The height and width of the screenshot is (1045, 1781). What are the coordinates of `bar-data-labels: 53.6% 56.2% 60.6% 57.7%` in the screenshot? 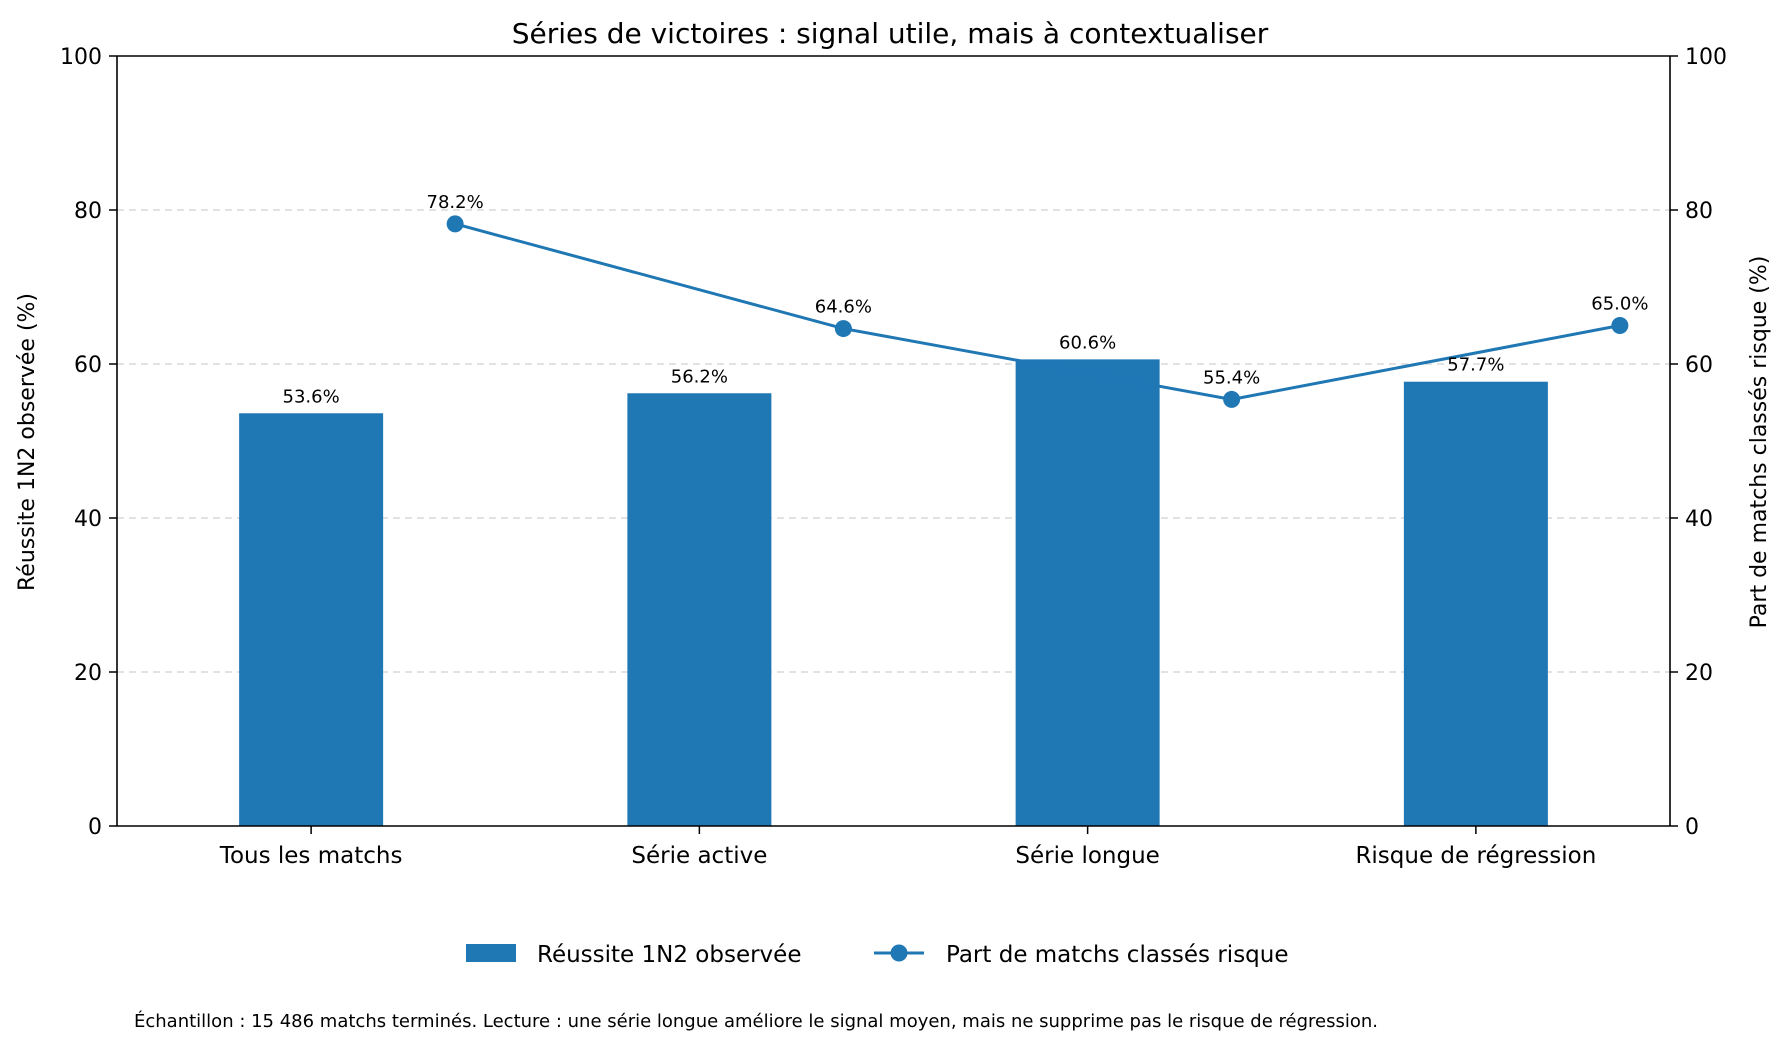 It's located at (894, 369).